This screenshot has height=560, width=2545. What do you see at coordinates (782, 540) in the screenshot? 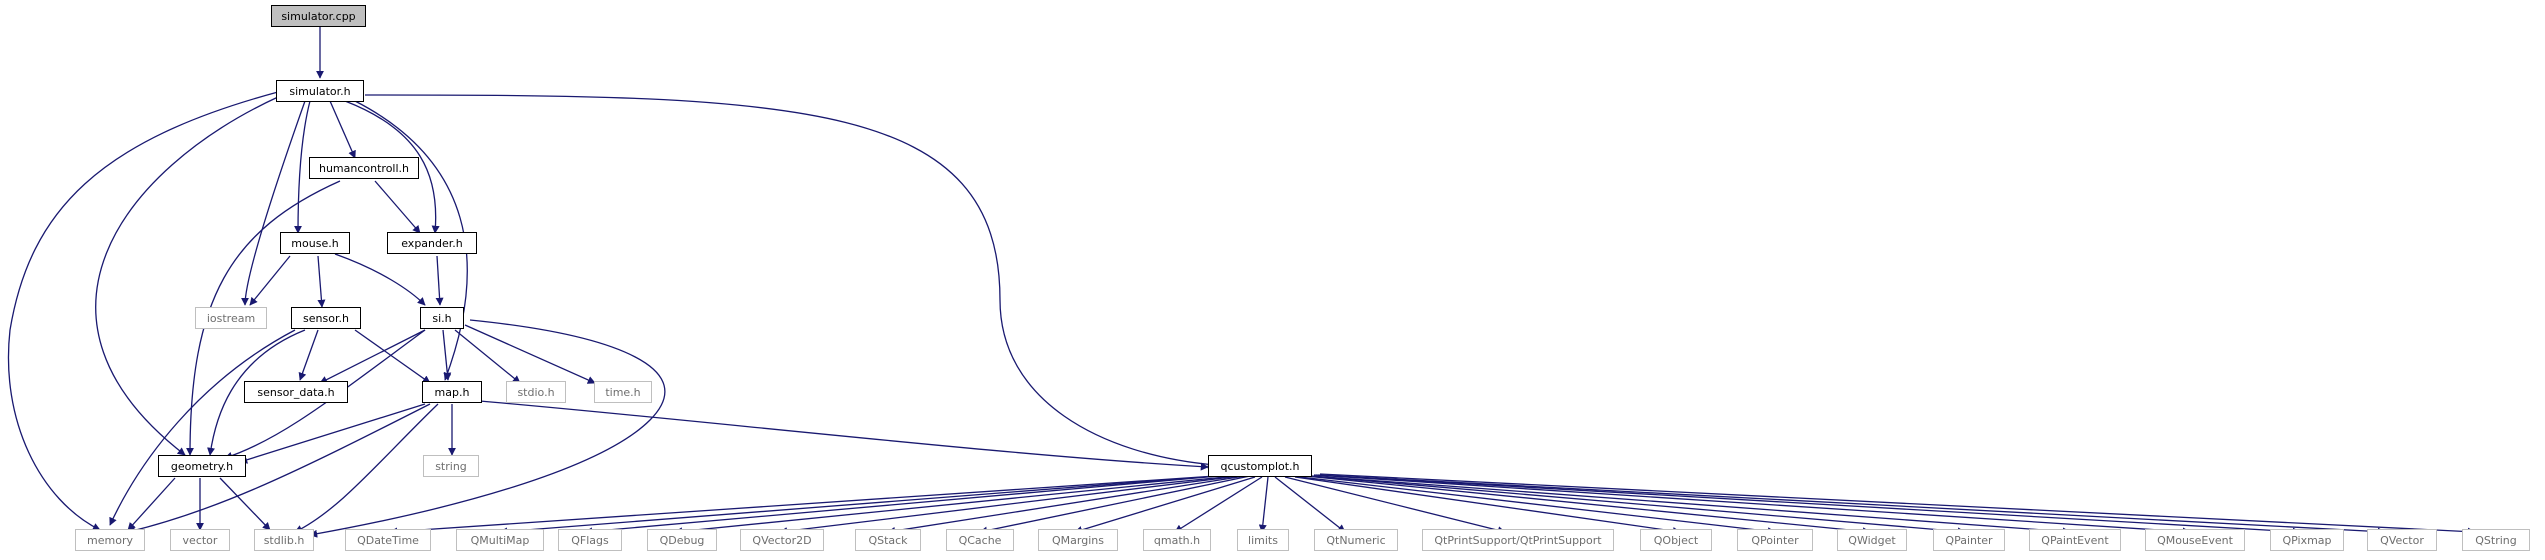
I see `node-QVector2D: QVector2D` at bounding box center [782, 540].